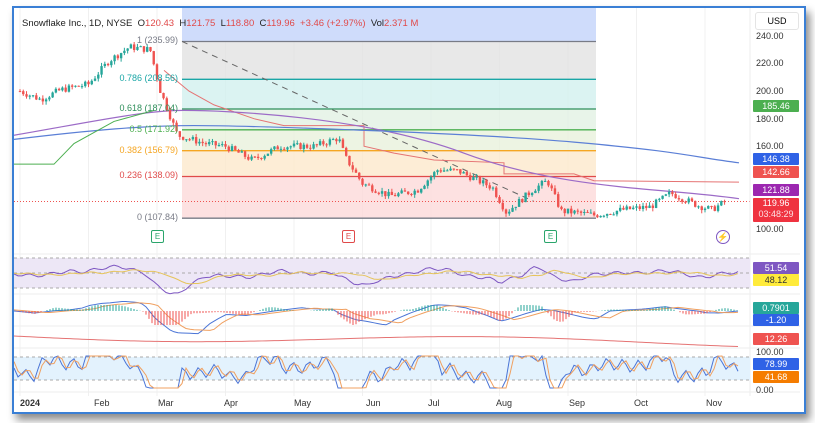 The width and height of the screenshot is (815, 423). I want to click on price-tick: 220.00, so click(770, 63).